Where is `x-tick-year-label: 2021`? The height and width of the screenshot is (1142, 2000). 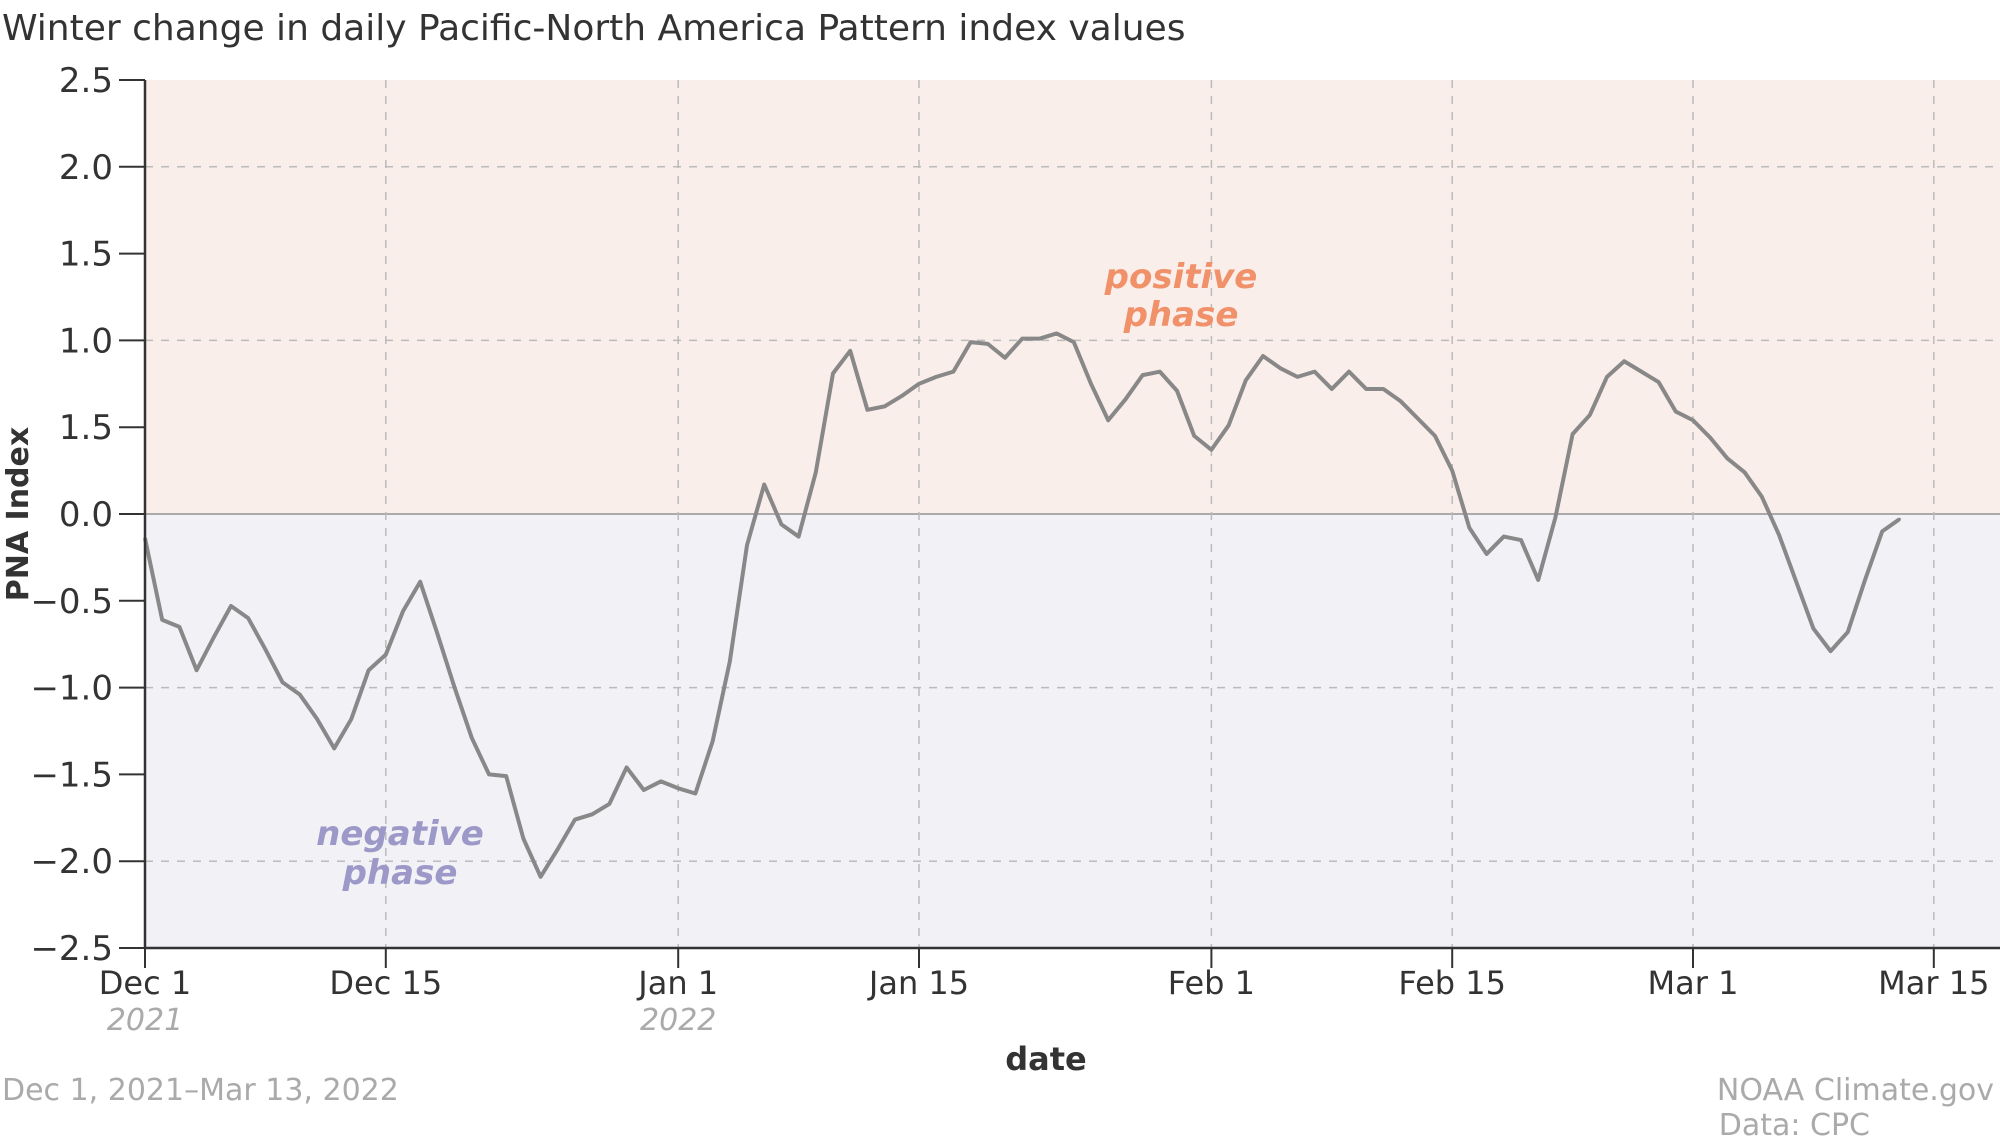
x-tick-year-label: 2021 is located at coordinates (145, 1020).